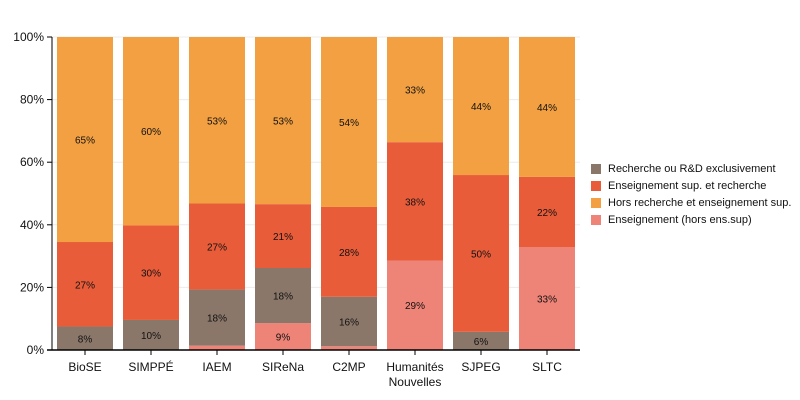  I want to click on data-label: 10%, so click(151, 336).